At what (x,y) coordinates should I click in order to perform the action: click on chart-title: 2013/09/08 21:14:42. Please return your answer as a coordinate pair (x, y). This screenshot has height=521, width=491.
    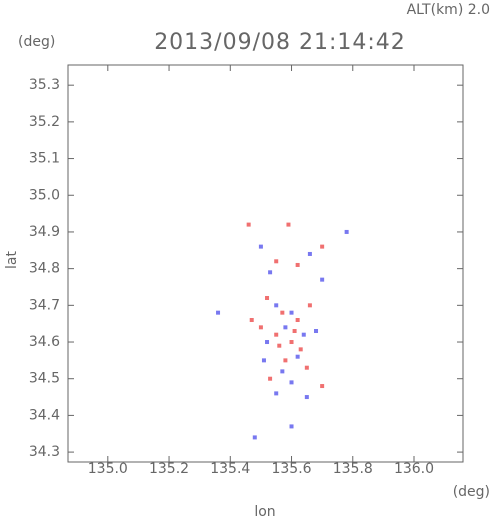
    Looking at the image, I should click on (280, 42).